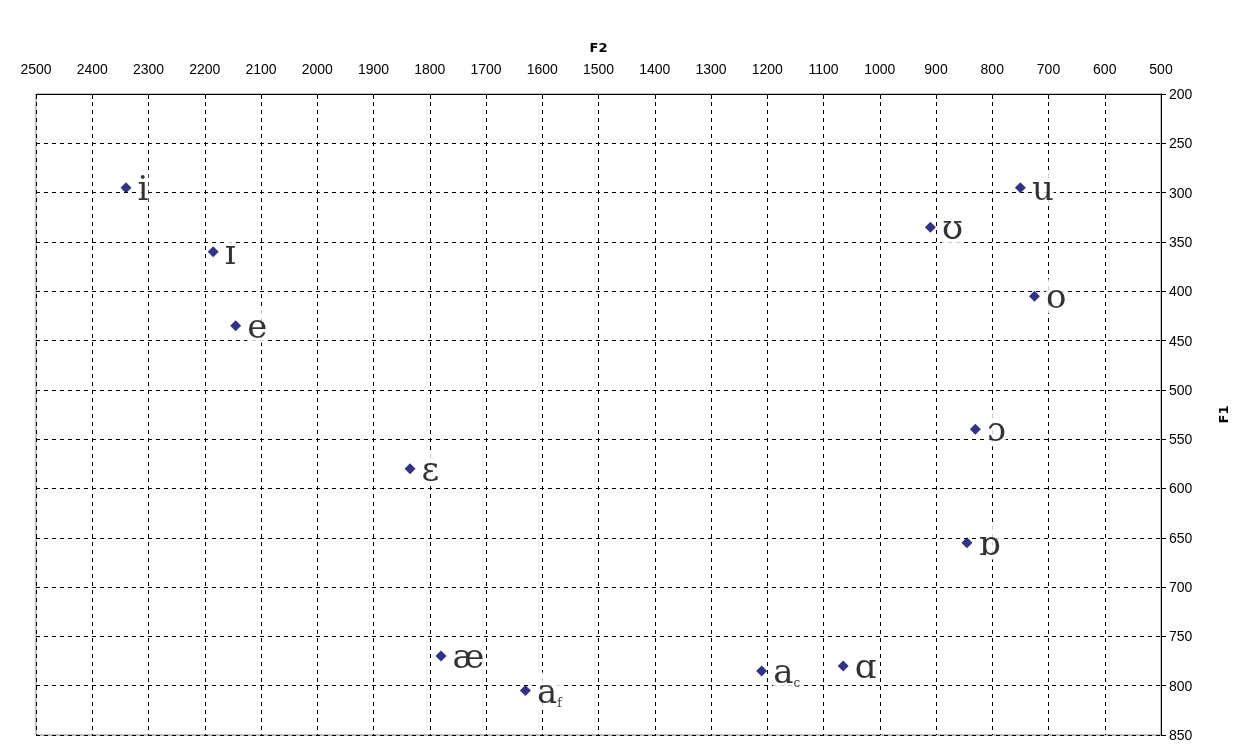 This screenshot has height=749, width=1242. What do you see at coordinates (1105, 69) in the screenshot?
I see `x-tick-label: 600` at bounding box center [1105, 69].